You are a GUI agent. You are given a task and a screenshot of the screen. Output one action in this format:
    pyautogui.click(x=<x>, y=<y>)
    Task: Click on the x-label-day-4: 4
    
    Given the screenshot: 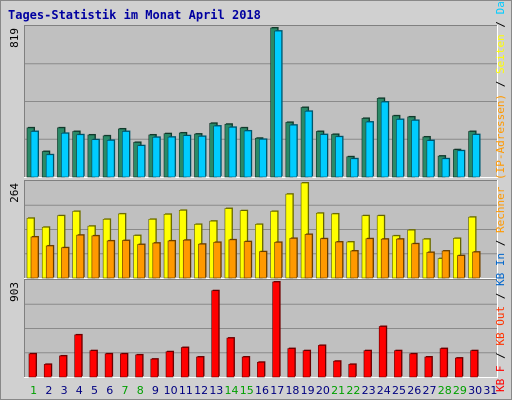 What is the action you would take?
    pyautogui.click(x=79, y=390)
    